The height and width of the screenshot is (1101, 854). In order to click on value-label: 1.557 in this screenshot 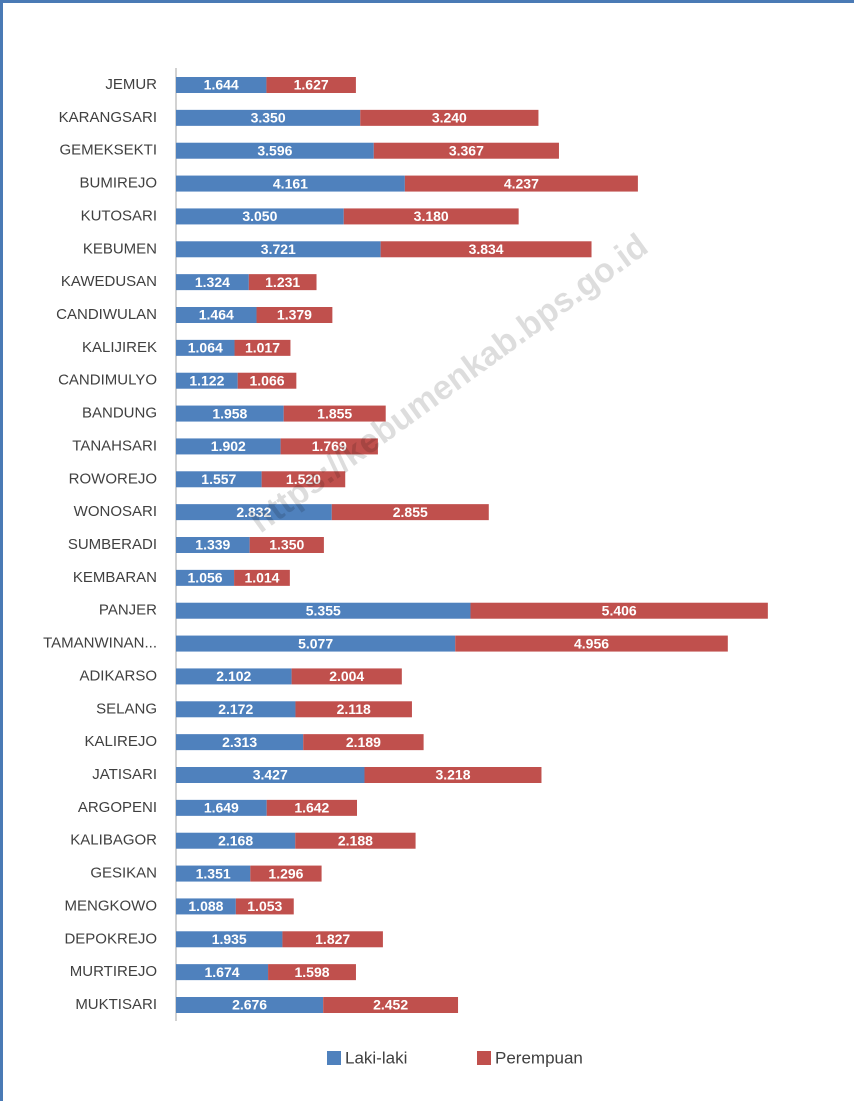, I will do `click(218, 479)`.